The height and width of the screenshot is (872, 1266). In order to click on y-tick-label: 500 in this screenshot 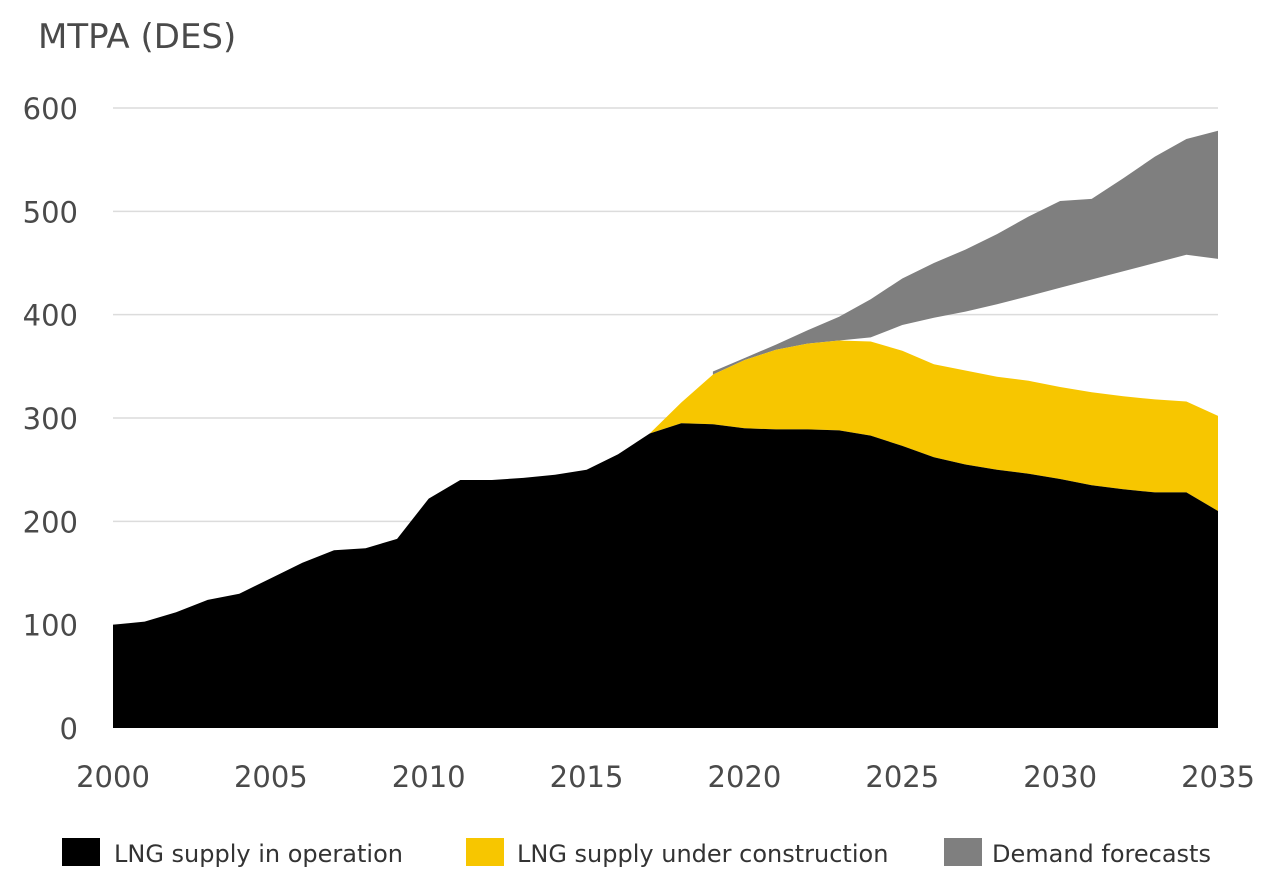, I will do `click(50, 212)`.